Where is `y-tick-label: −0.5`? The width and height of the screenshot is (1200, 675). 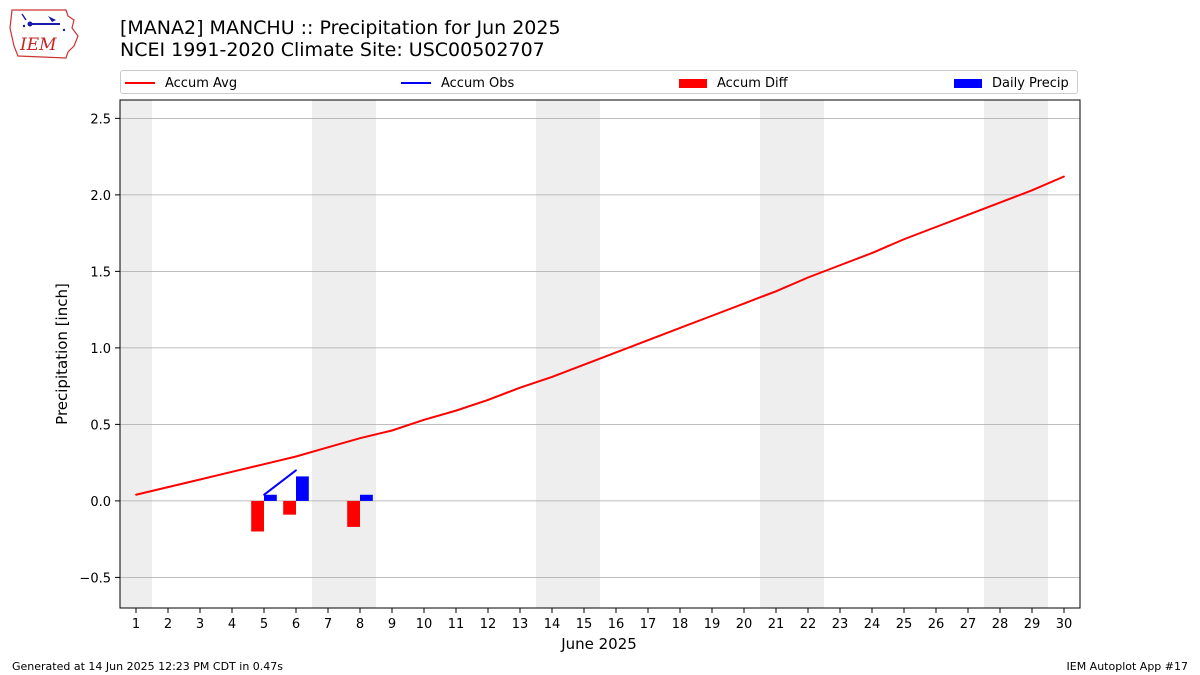
y-tick-label: −0.5 is located at coordinates (95, 578).